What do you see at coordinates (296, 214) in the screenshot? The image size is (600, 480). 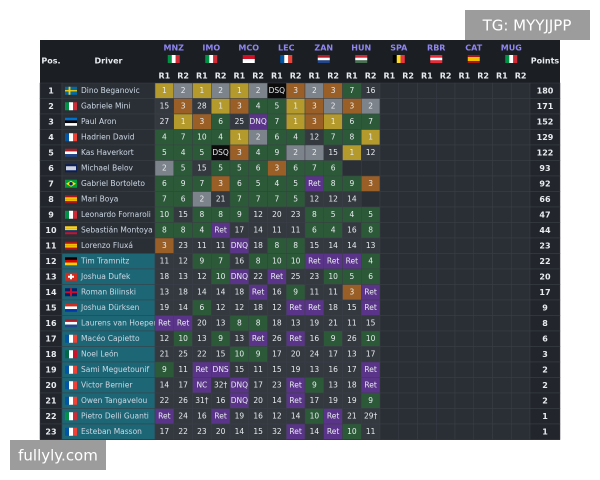 I see `result: 23` at bounding box center [296, 214].